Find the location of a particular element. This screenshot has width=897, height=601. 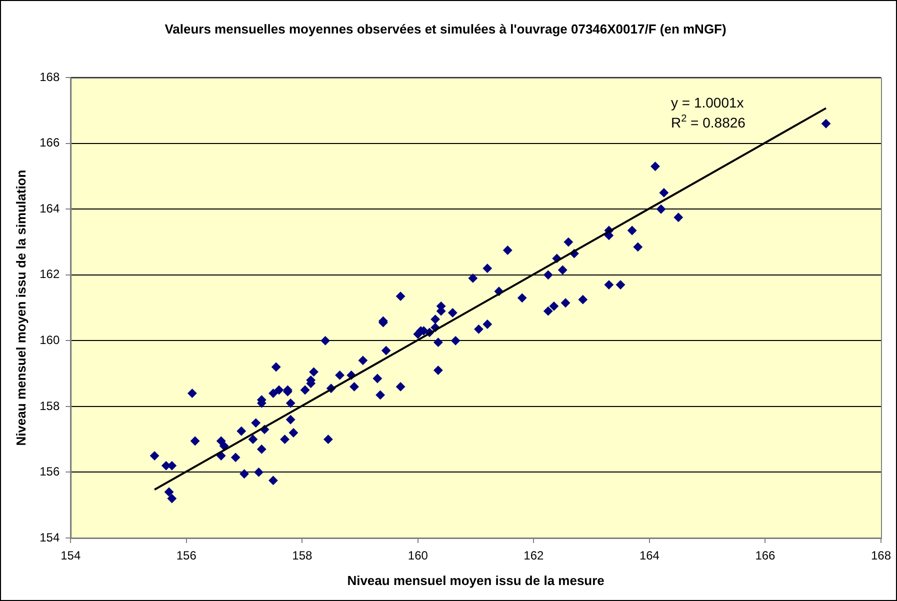

x-tick-label: 162 is located at coordinates (534, 555).